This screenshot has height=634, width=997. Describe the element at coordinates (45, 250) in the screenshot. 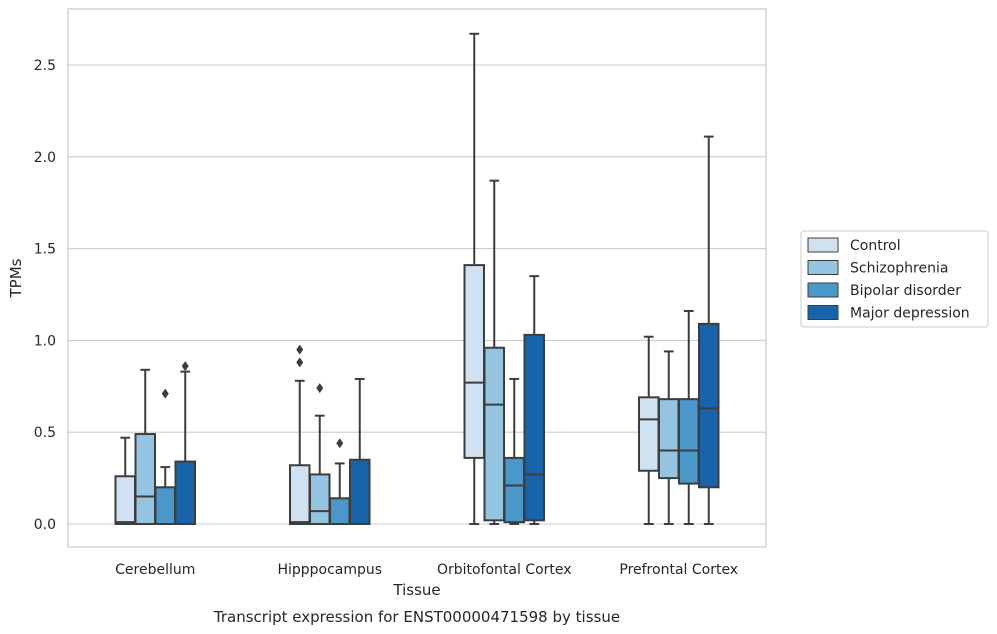

I see `y-tick-label: 1.5` at that location.